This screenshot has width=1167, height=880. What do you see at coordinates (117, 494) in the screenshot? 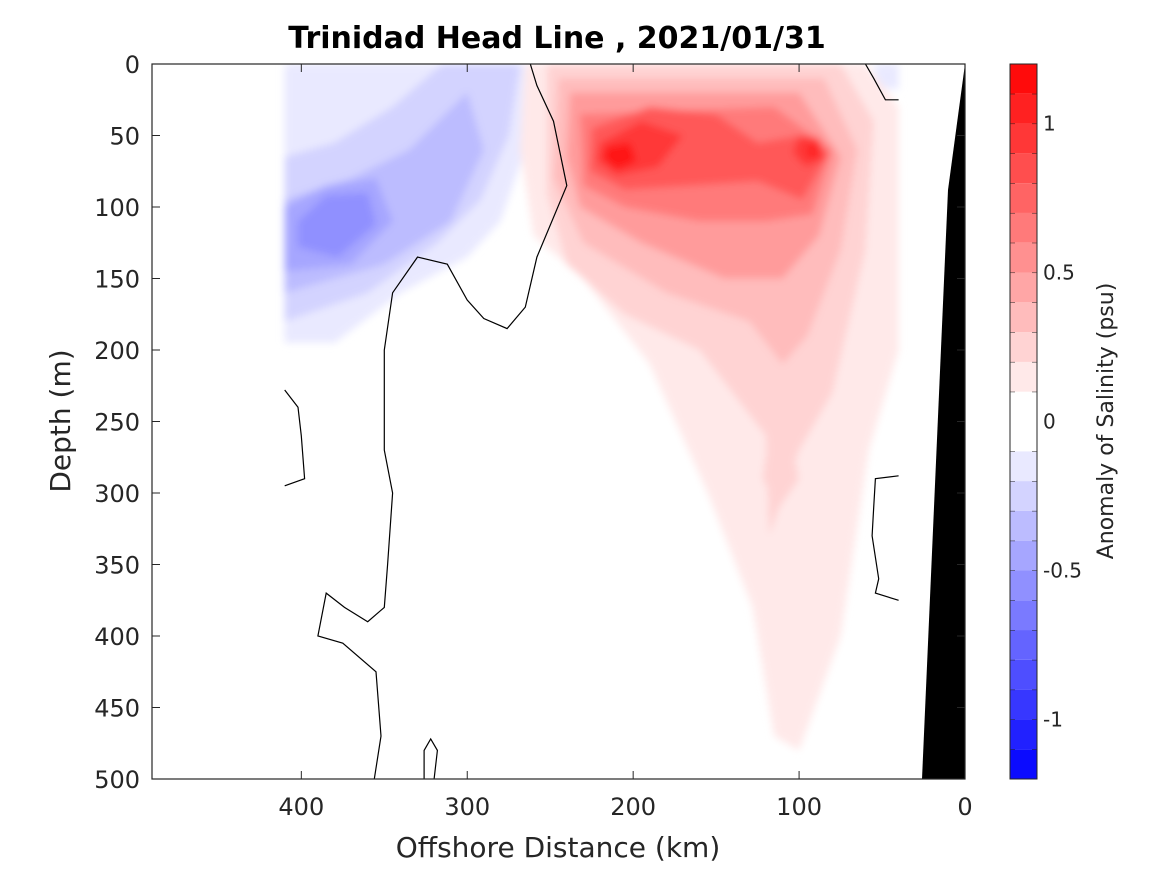
I see `y-tick-label: 300` at bounding box center [117, 494].